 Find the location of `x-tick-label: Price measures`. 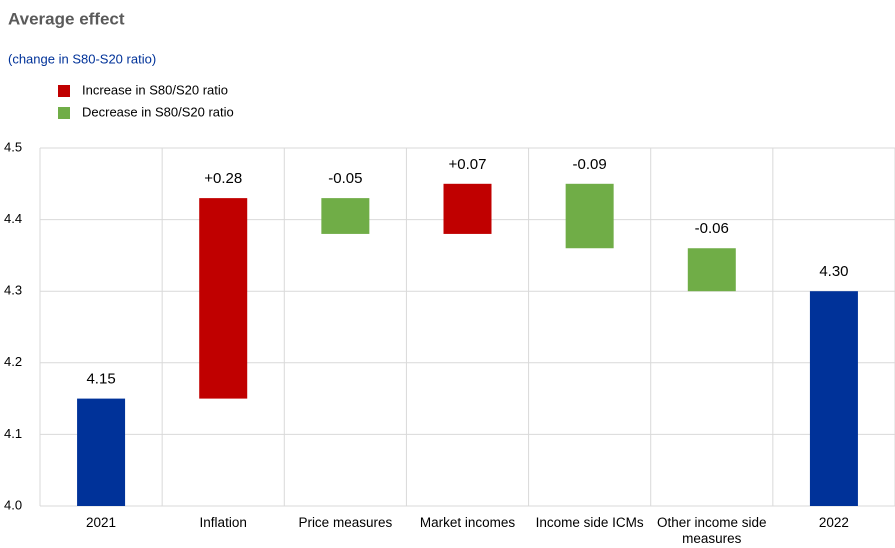

x-tick-label: Price measures is located at coordinates (345, 522).